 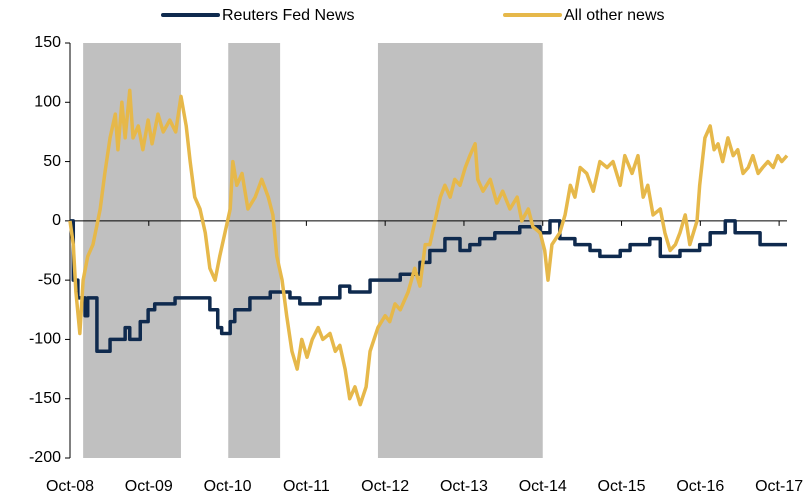 What do you see at coordinates (45, 398) in the screenshot?
I see `y-tick-label: -150` at bounding box center [45, 398].